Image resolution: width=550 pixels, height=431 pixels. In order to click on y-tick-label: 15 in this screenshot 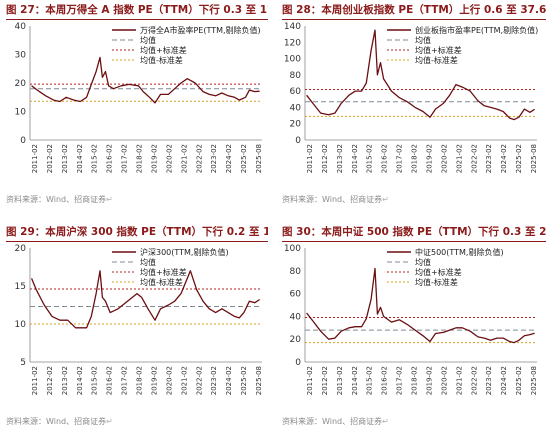, I will do `click(20, 287)`.